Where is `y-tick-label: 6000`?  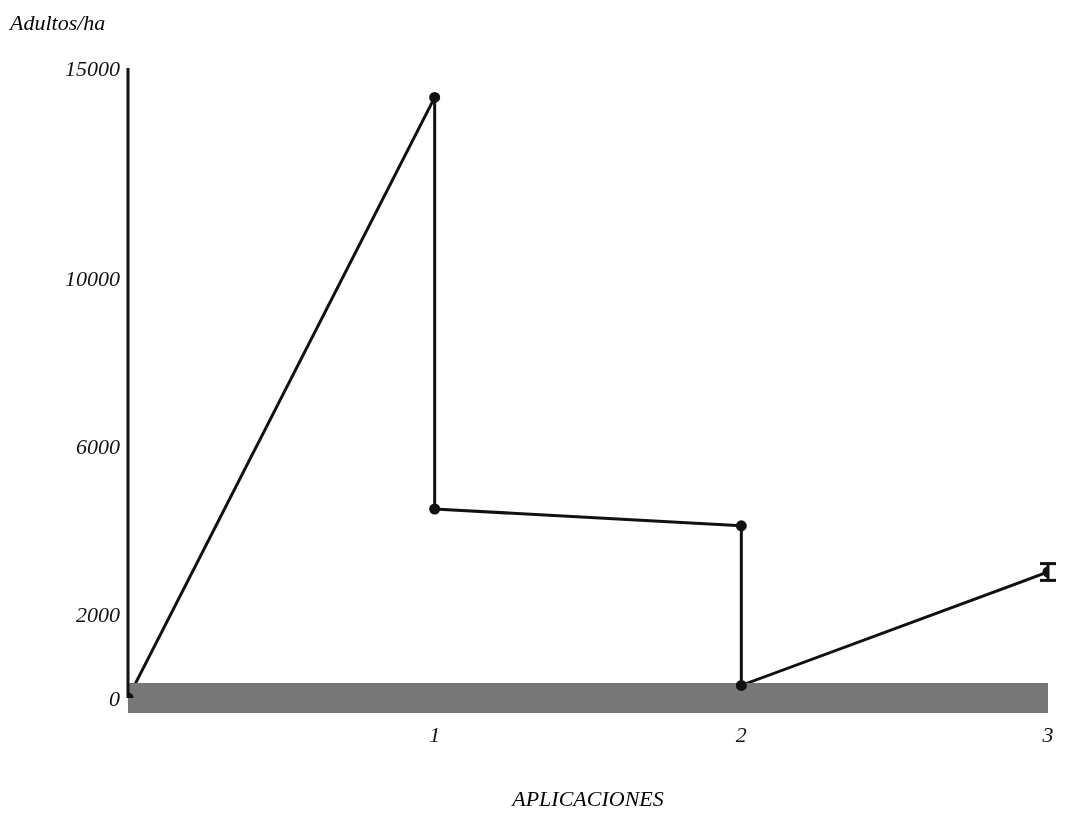
y-tick-label: 6000 is located at coordinates (98, 446).